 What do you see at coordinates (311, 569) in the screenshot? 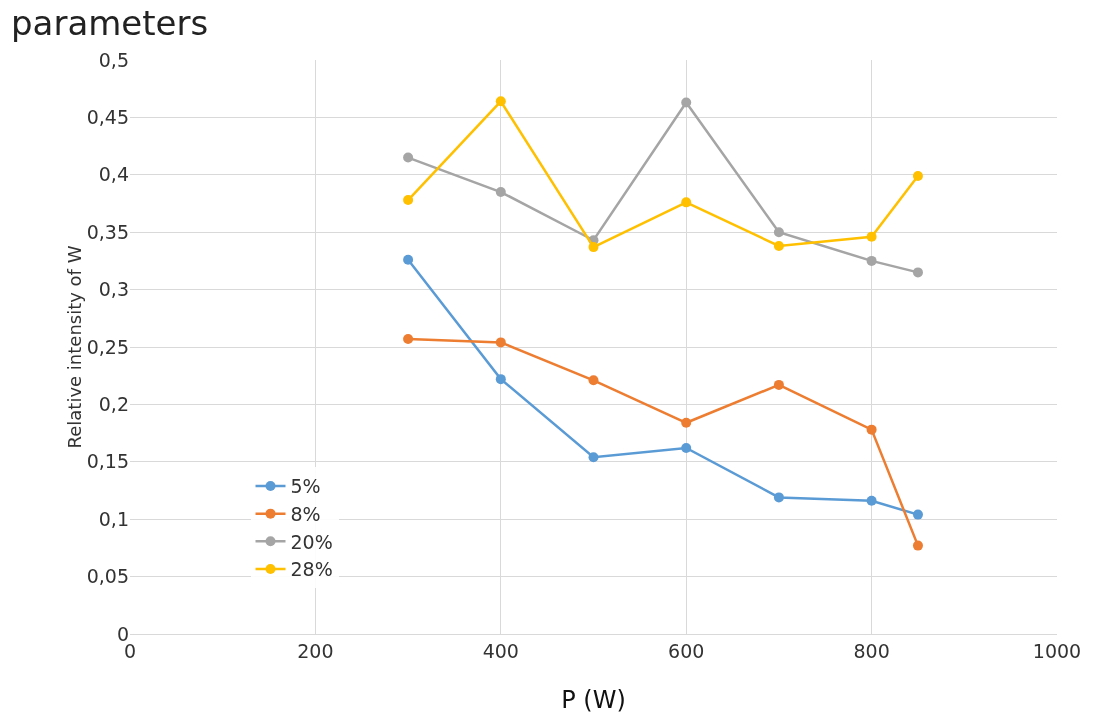
I see `legend-label: 28%` at bounding box center [311, 569].